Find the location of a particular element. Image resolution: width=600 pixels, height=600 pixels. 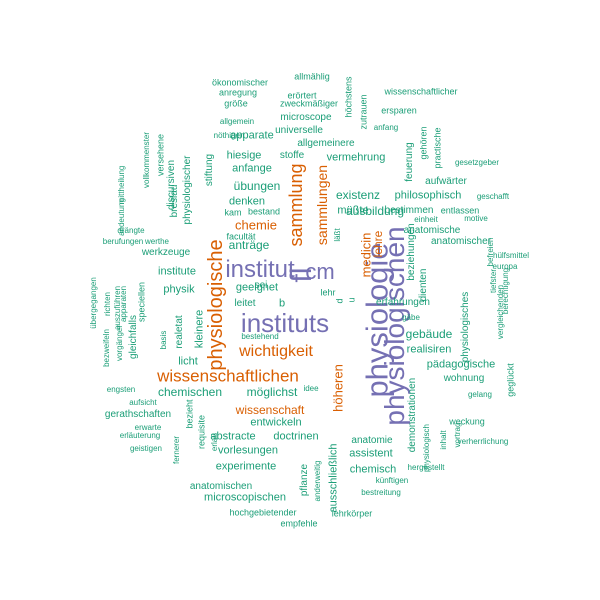

cloud-word: vergleichenden is located at coordinates (500, 312).